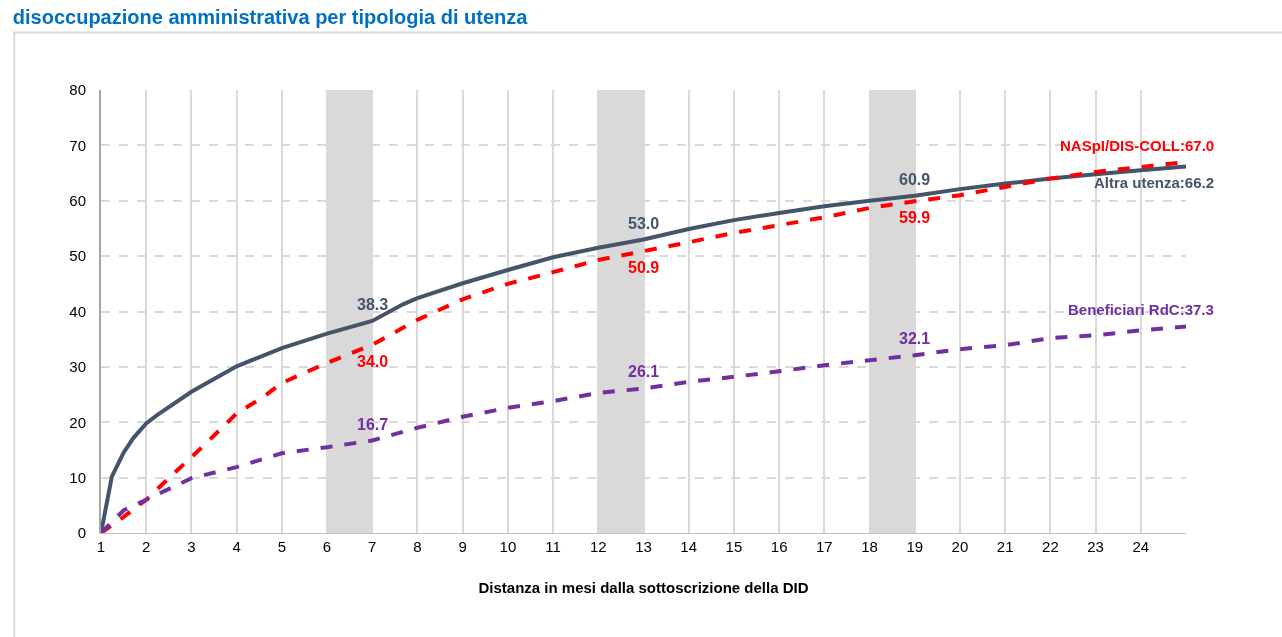  I want to click on annotation: 50.9, so click(644, 267).